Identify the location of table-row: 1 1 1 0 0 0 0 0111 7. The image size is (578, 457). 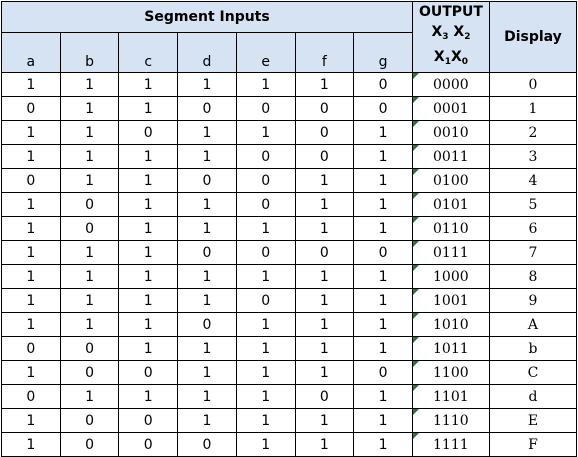
(289, 252).